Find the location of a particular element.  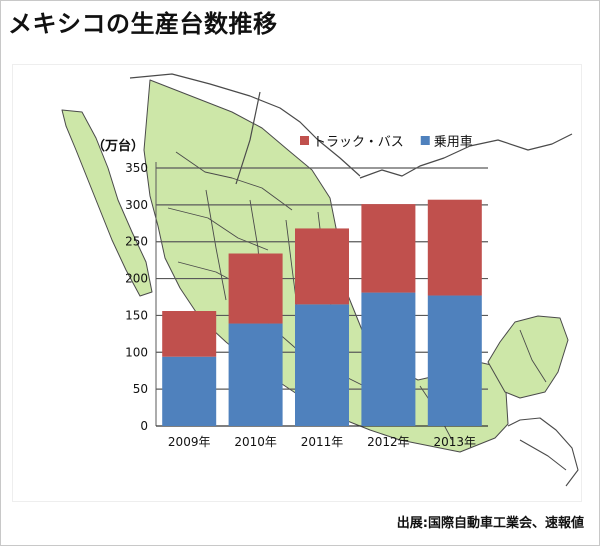

y-tick-label: 350 is located at coordinates (136, 168).